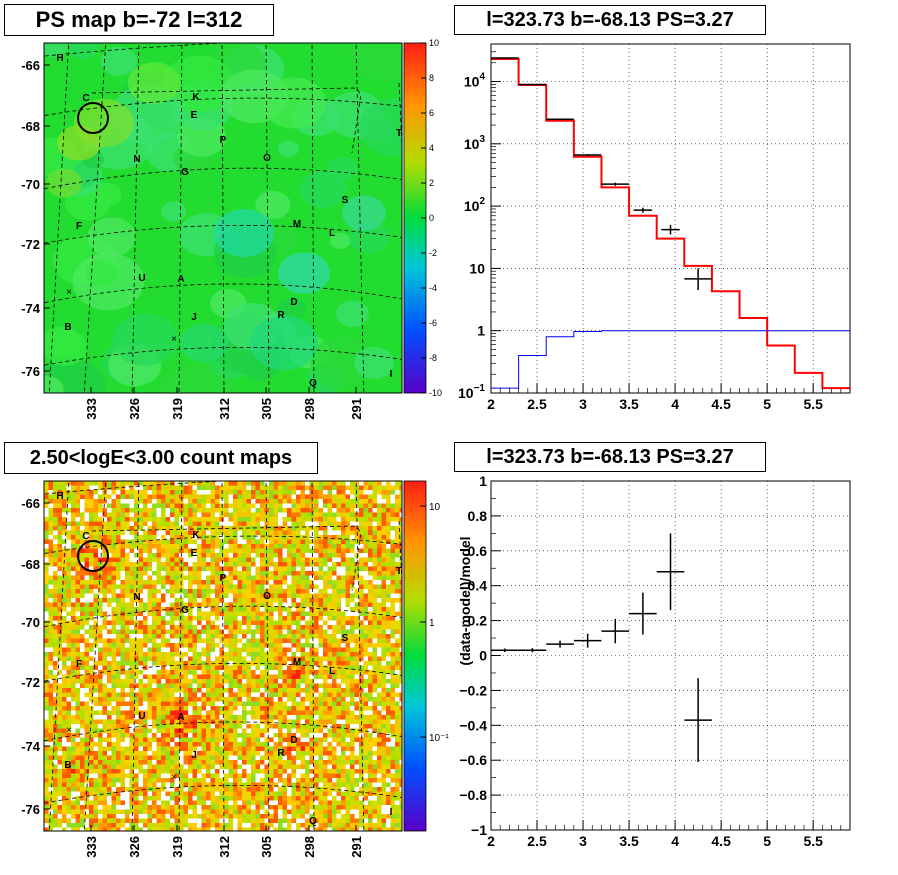 This screenshot has height=875, width=898. What do you see at coordinates (813, 404) in the screenshot?
I see `x-tick-label: 5.5` at bounding box center [813, 404].